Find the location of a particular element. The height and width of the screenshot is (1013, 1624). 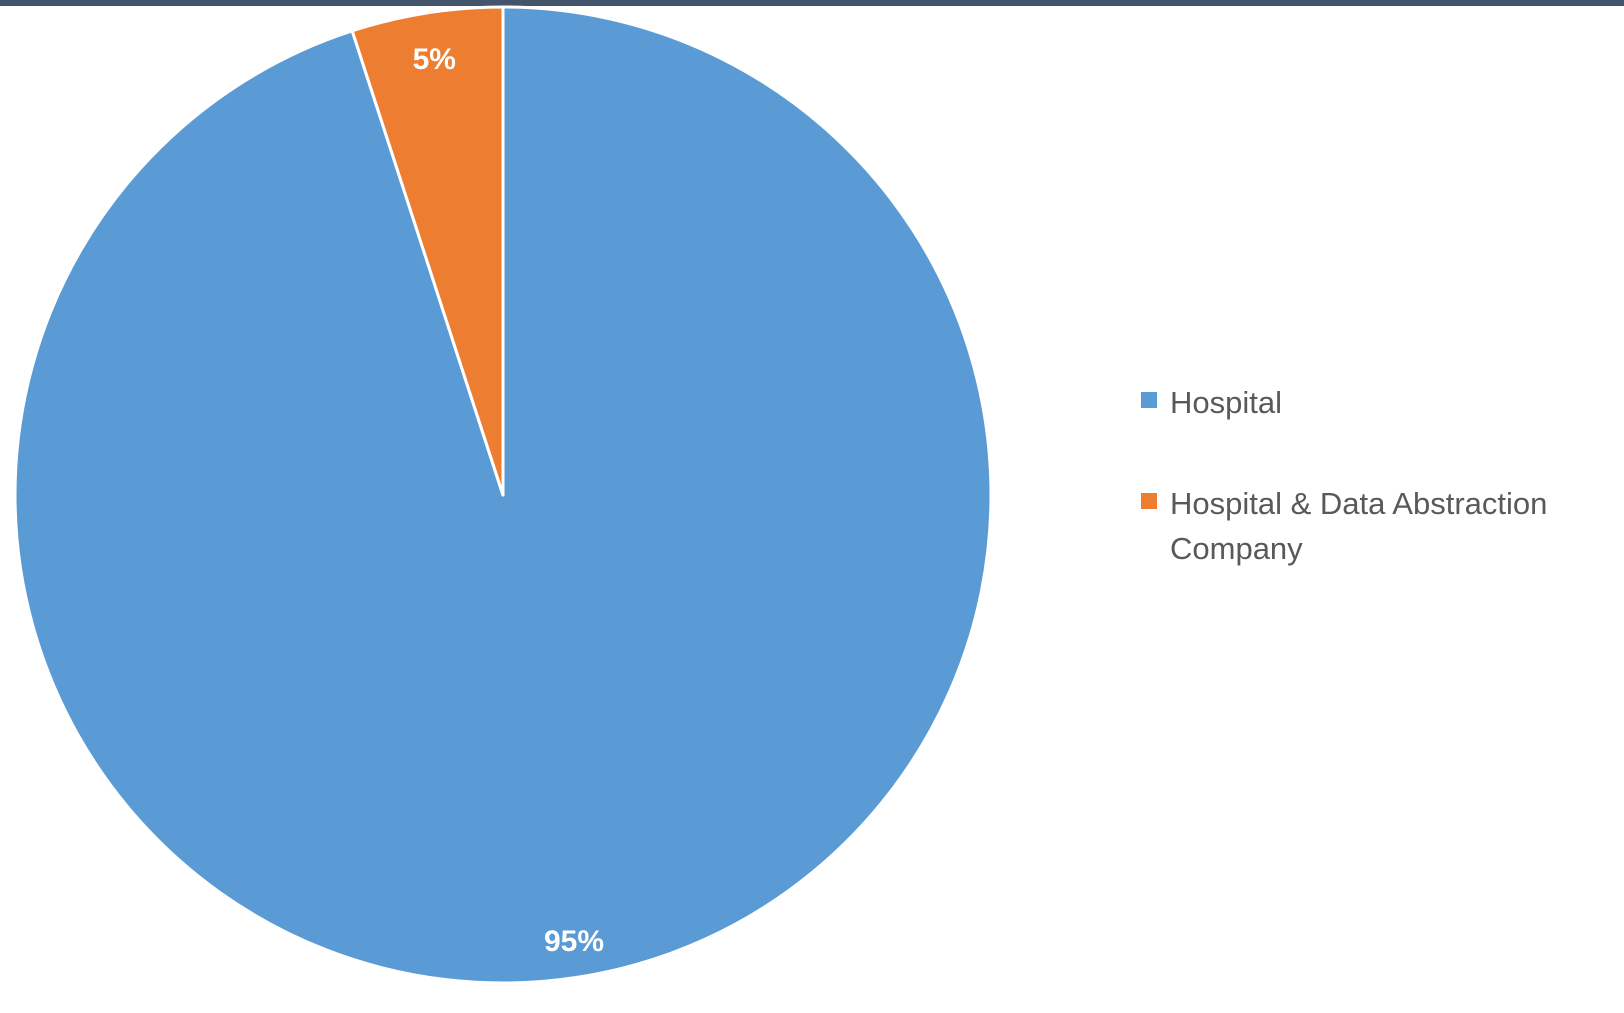

legend-label-hospital-data-abstraction: Hospital & Data Abstraction Company is located at coordinates (1359, 526).